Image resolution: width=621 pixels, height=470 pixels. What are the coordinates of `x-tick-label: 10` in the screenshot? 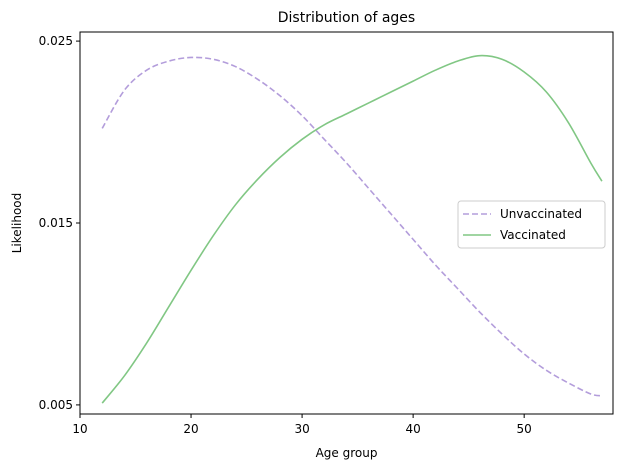 It's located at (79, 429).